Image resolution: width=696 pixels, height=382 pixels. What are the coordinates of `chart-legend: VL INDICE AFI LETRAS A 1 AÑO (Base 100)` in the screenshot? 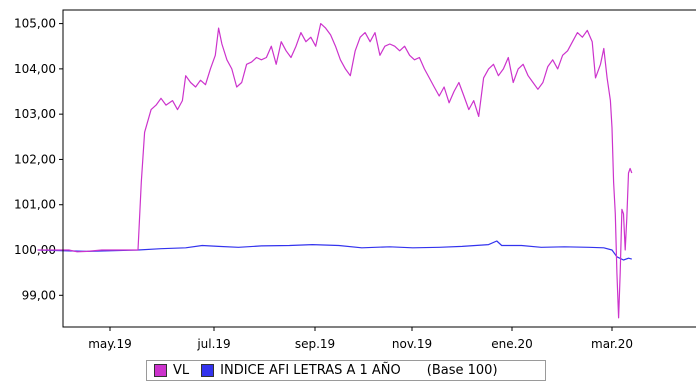 It's located at (346, 370).